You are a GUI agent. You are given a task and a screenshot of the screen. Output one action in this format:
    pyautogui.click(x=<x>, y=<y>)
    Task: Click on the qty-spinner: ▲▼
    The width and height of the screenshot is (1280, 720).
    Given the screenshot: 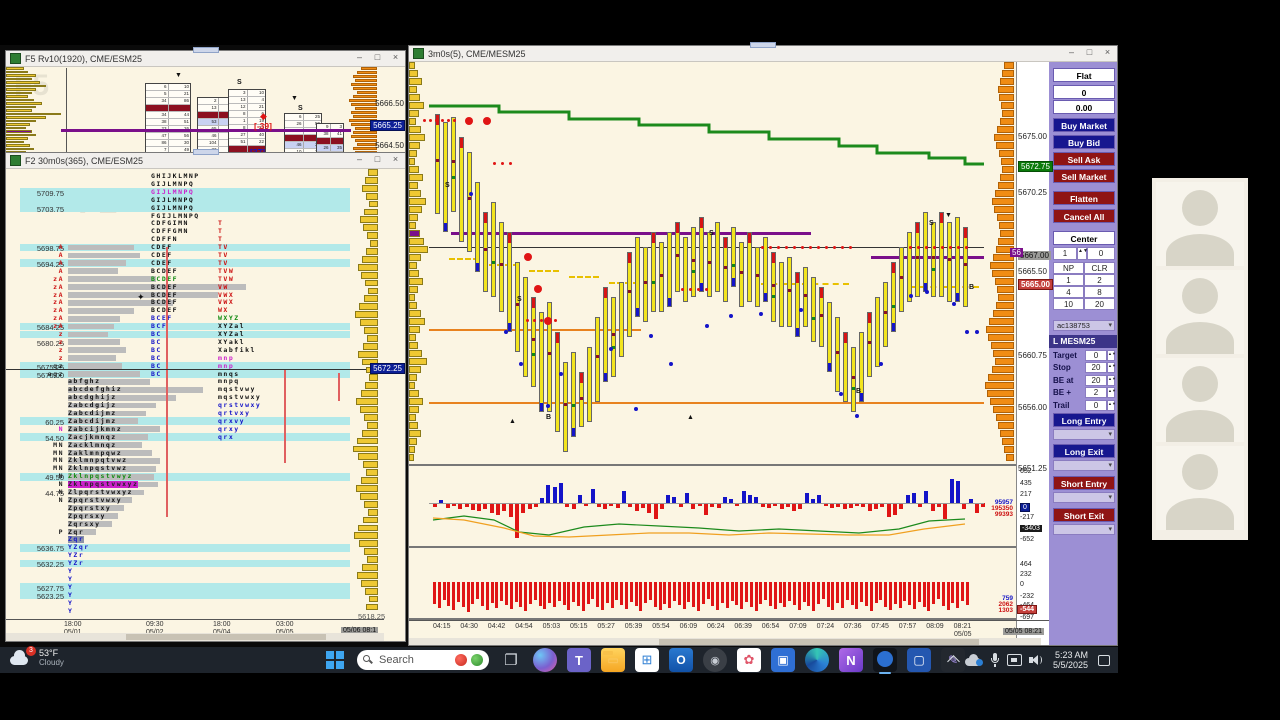 What is the action you would take?
    pyautogui.click(x=1082, y=253)
    